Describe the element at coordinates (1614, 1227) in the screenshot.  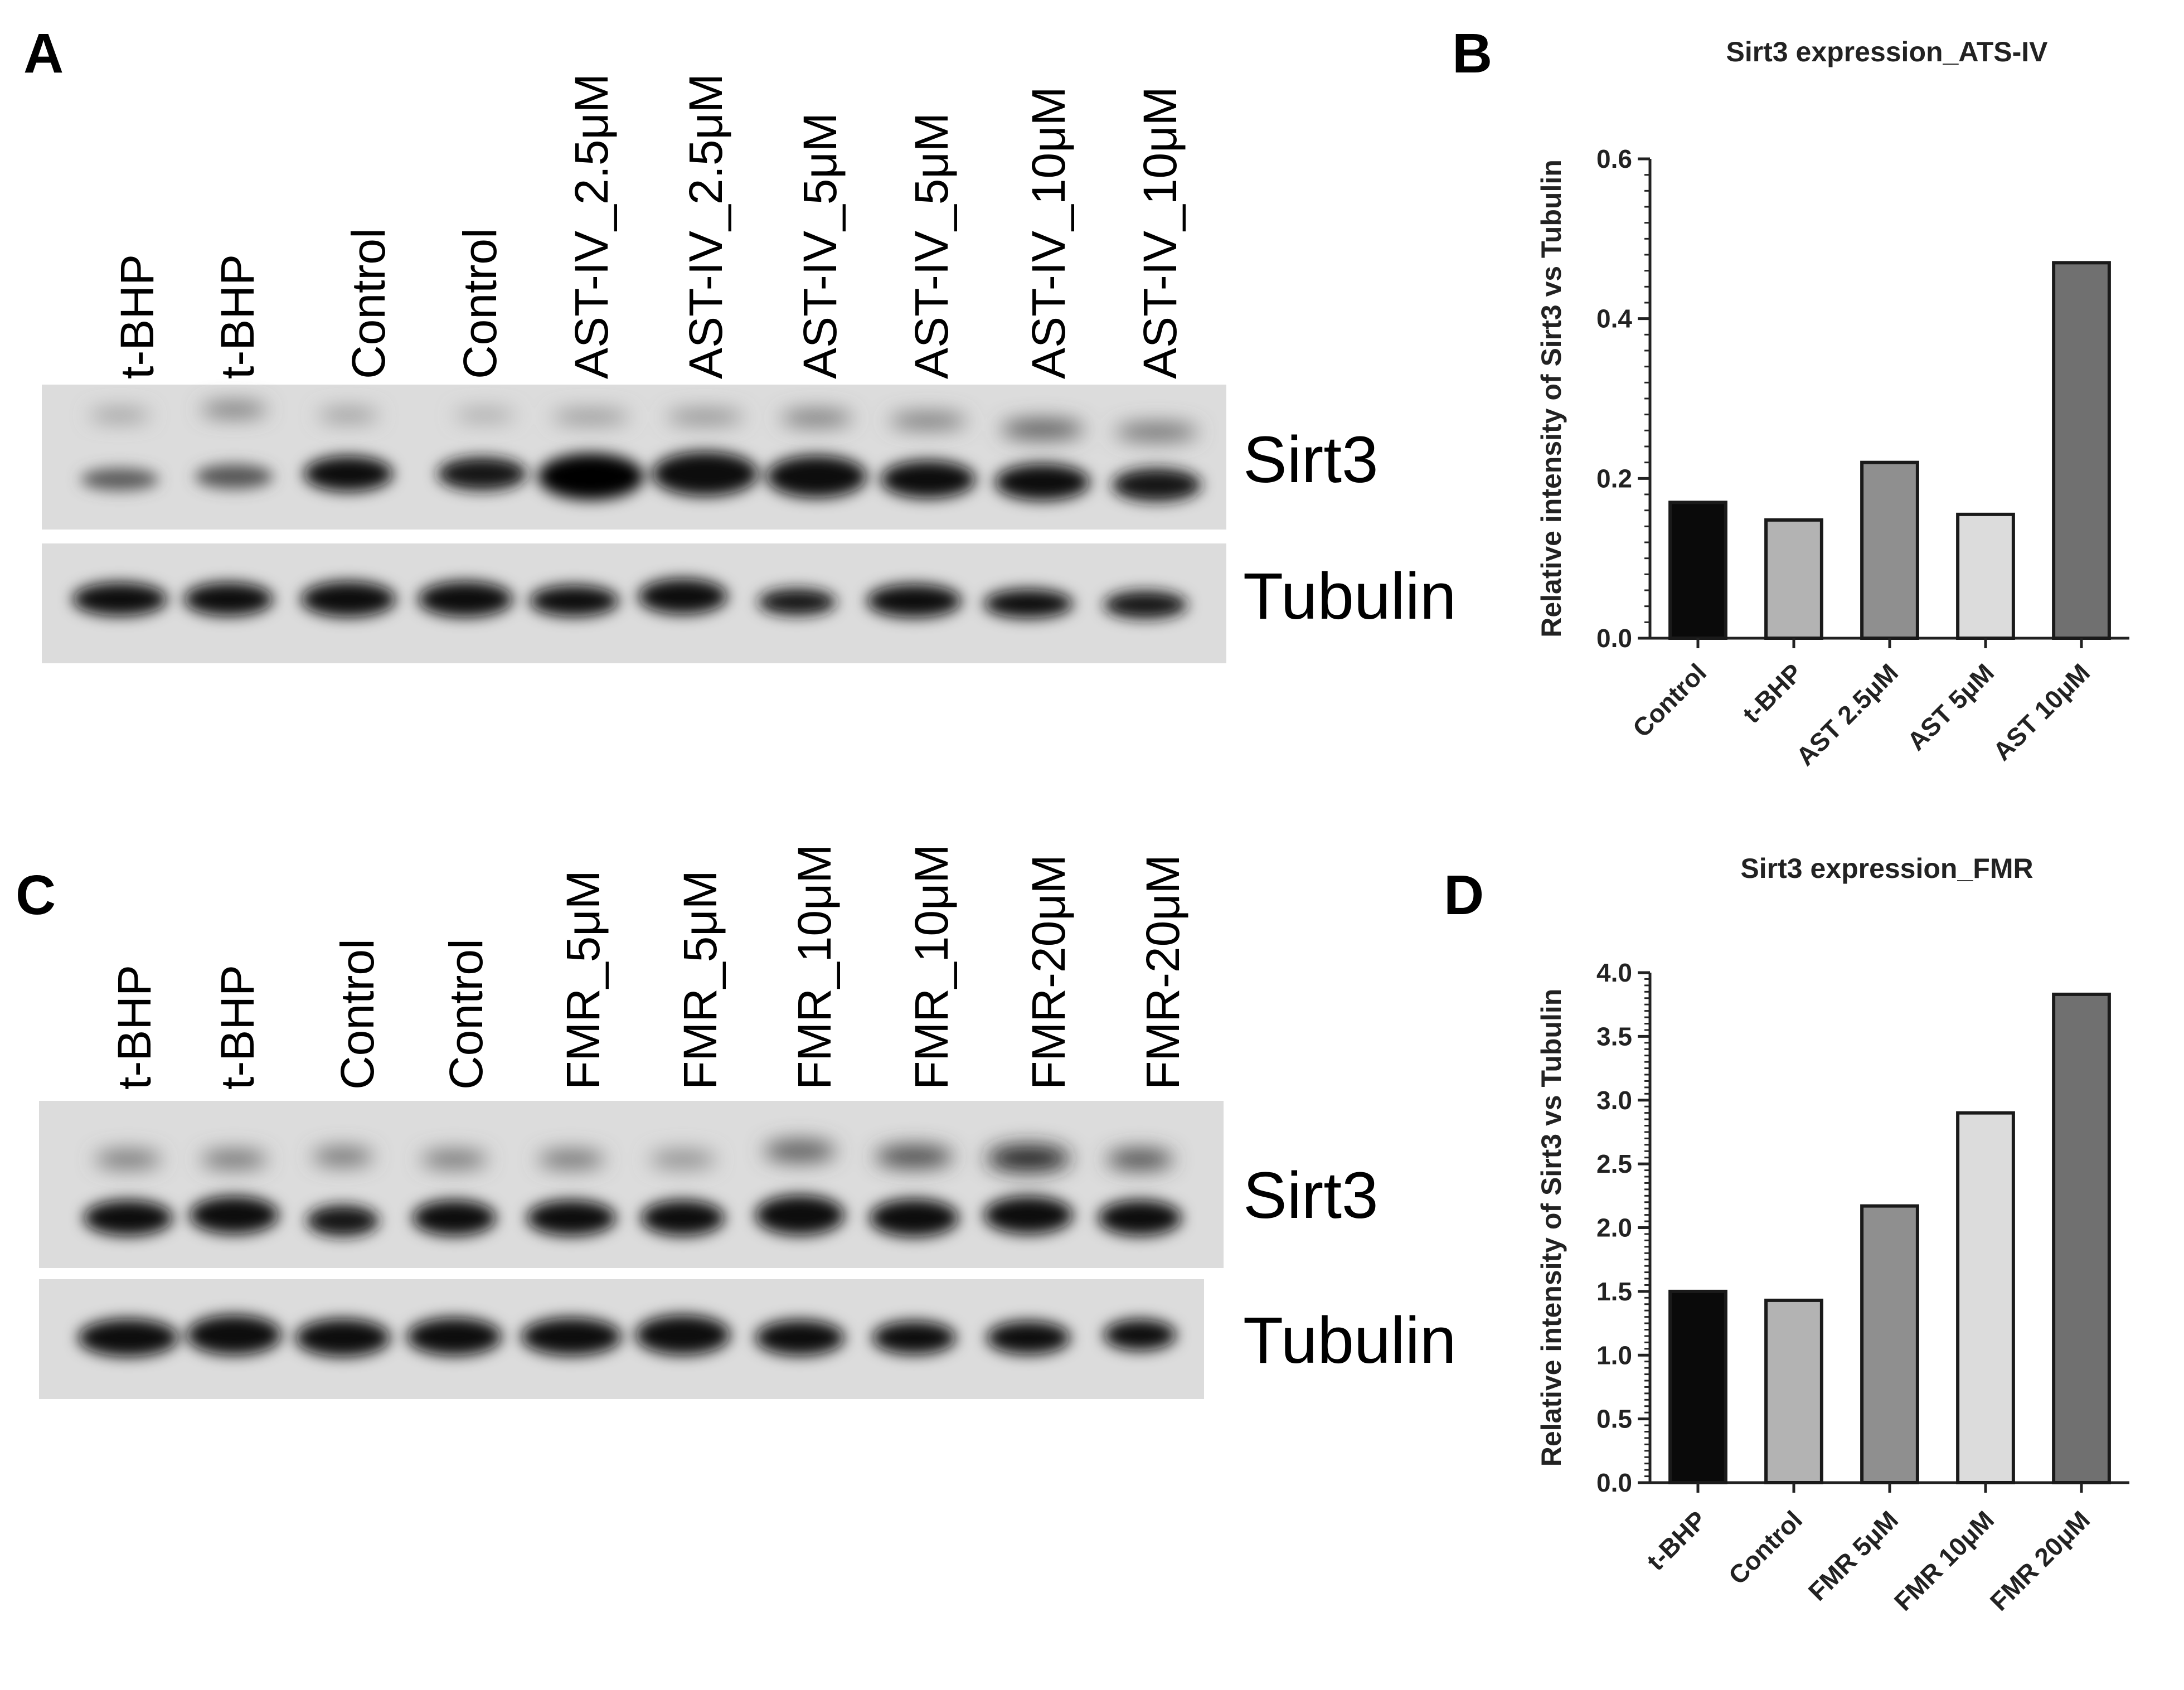
I see `y-tick-label: 2.0` at that location.